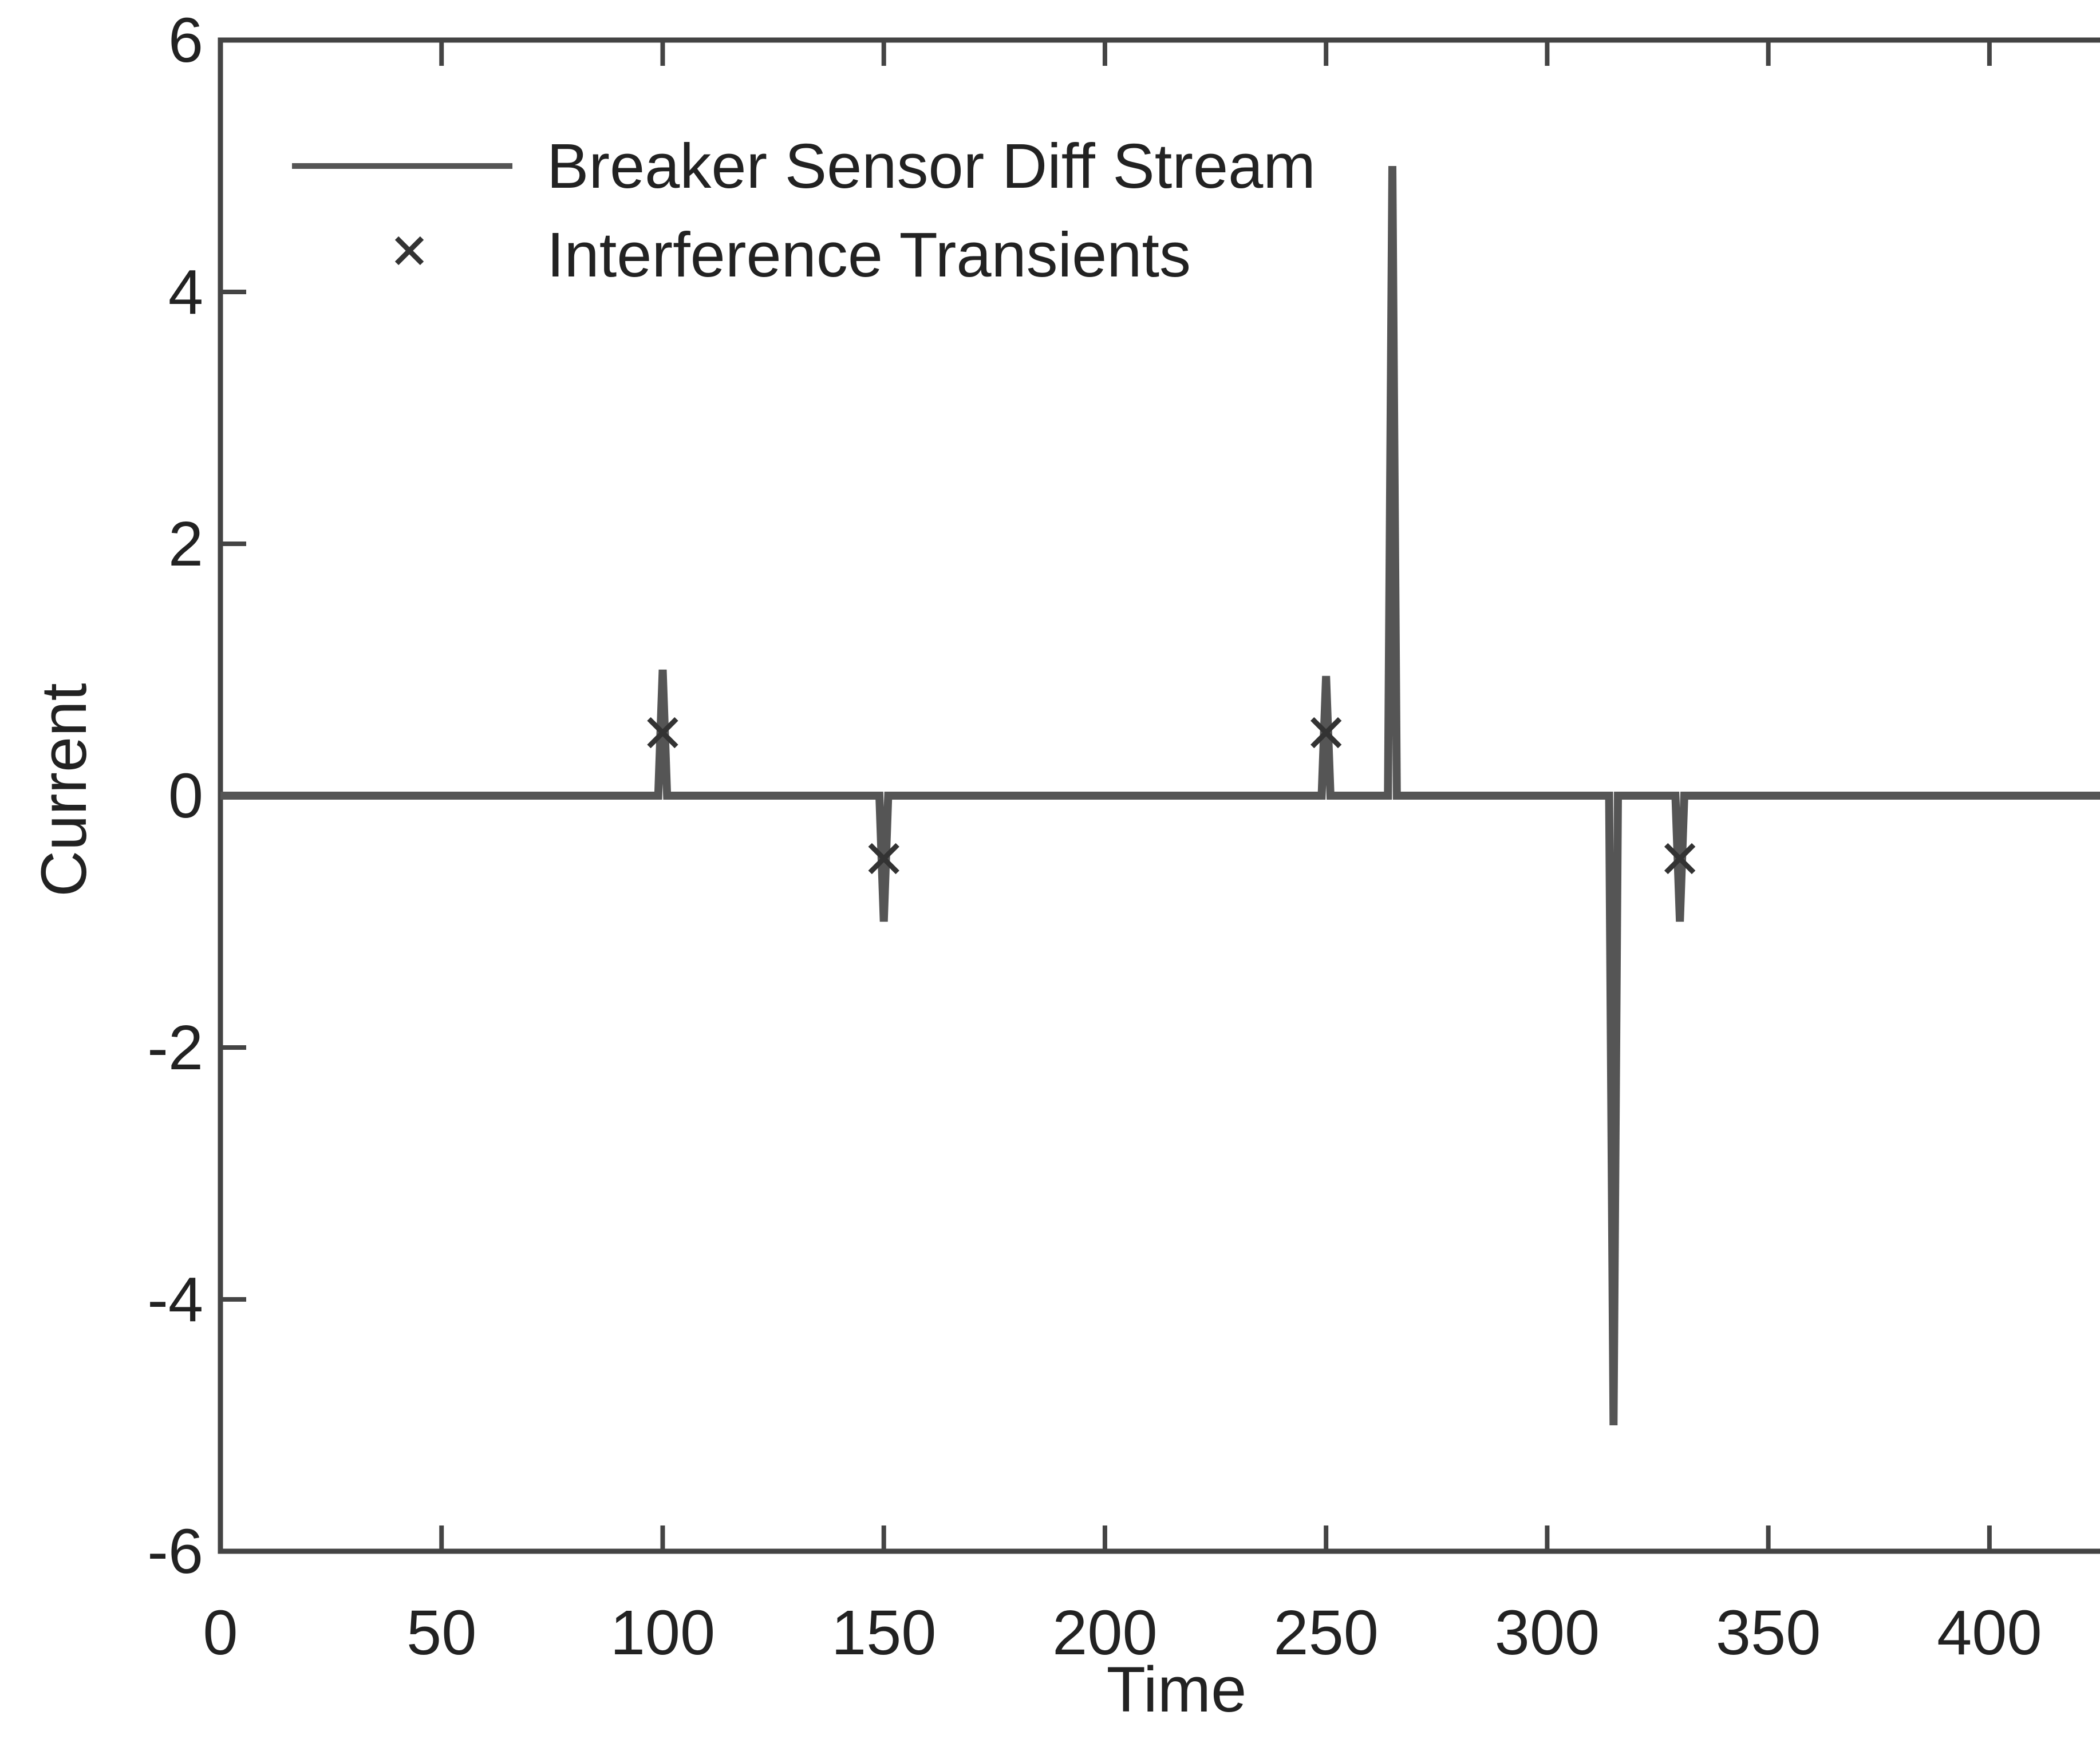 Image resolution: width=2100 pixels, height=1739 pixels. What do you see at coordinates (1105, 1633) in the screenshot?
I see `x-tick-label: 200` at bounding box center [1105, 1633].